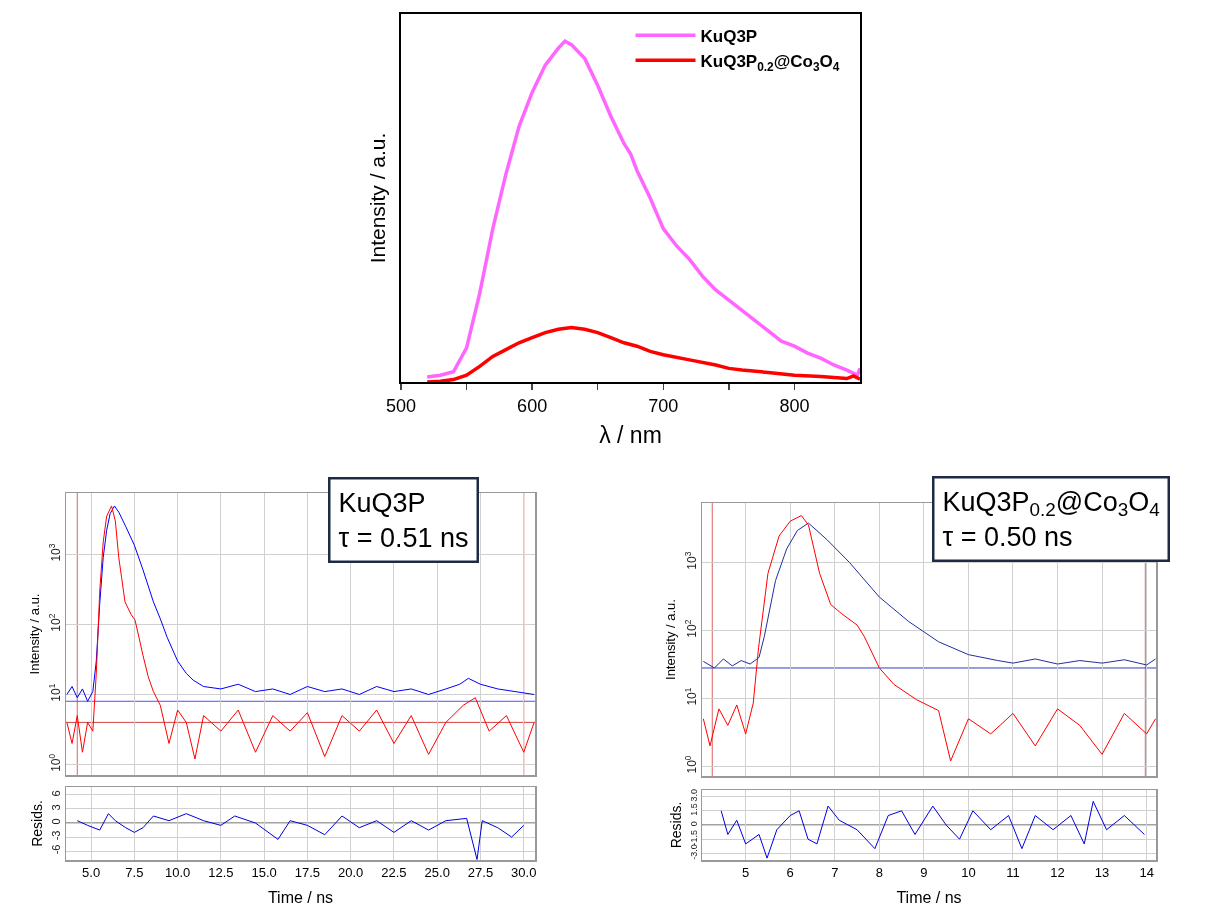 The image size is (1205, 915). Describe the element at coordinates (403, 520) in the screenshot. I see `annotation: KuQ3P τ = 0.51 ns` at that location.